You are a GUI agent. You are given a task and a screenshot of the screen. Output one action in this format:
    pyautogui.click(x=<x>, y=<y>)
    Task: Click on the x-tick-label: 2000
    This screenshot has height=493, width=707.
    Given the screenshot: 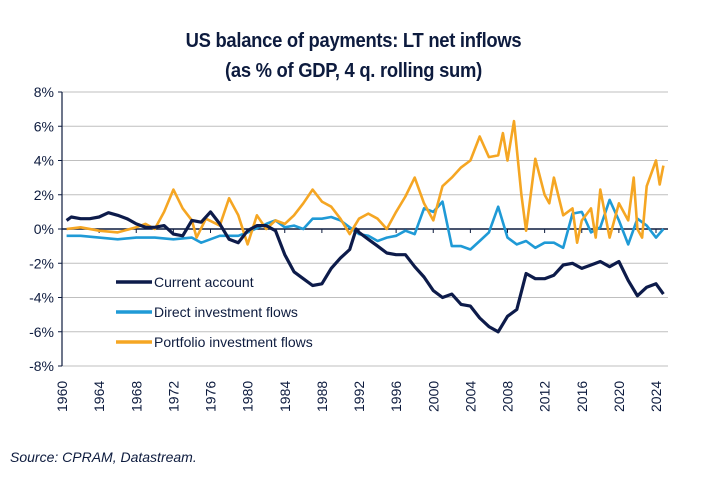 What is the action you would take?
    pyautogui.click(x=433, y=396)
    